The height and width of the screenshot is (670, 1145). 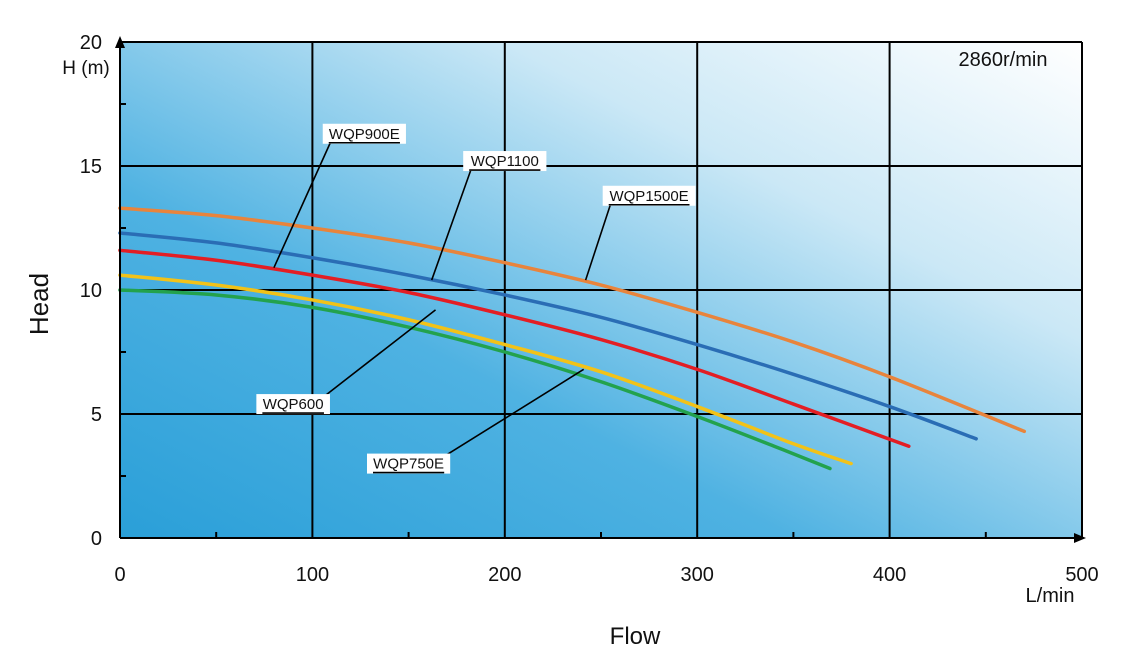 What do you see at coordinates (451, 224) in the screenshot?
I see `leader-line-wqp1100` at bounding box center [451, 224].